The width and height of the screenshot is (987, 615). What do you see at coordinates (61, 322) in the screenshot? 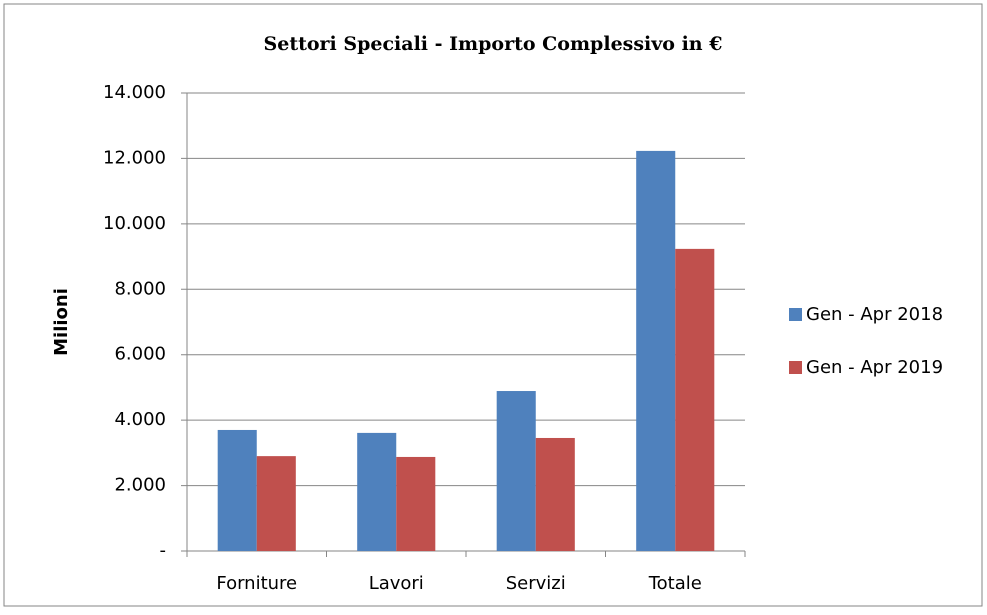
I see `y-axis-label: Milioni` at bounding box center [61, 322].